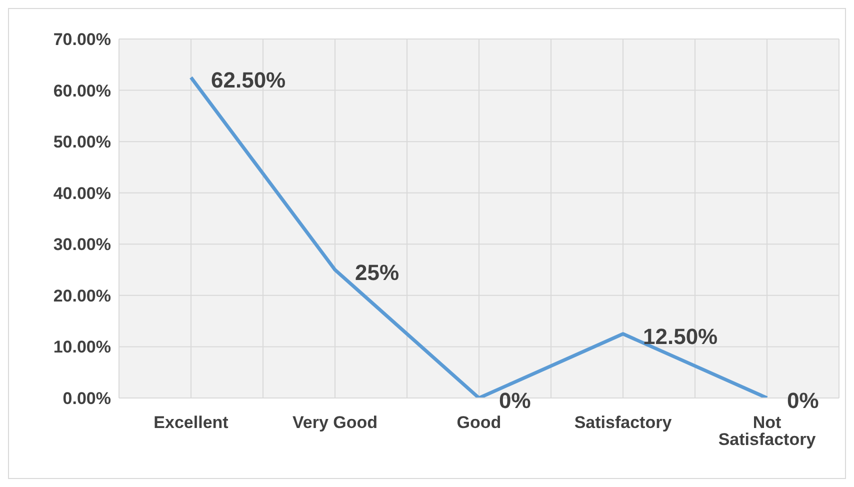 Image resolution: width=854 pixels, height=487 pixels. Describe the element at coordinates (191, 422) in the screenshot. I see `x-tick-label: Excellent` at that location.